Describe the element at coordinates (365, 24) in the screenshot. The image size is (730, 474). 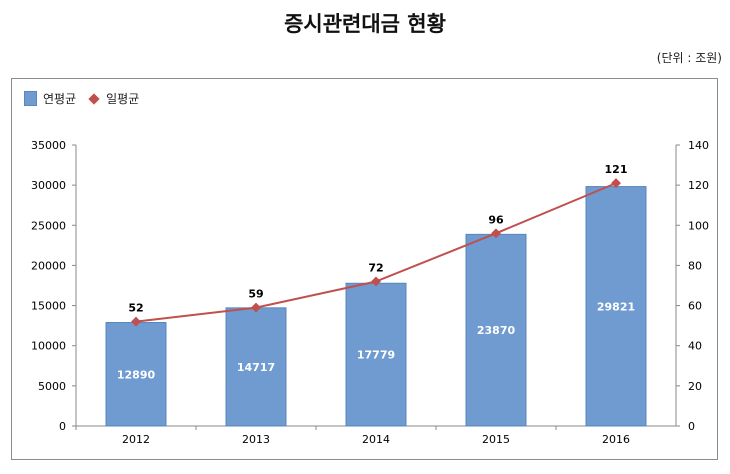
I see `chart-title: 증시관련대금 현황` at that location.